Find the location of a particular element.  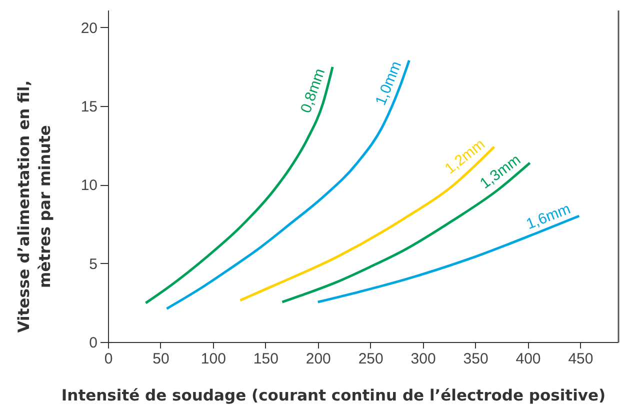

x-tick-label: 300 is located at coordinates (423, 359).